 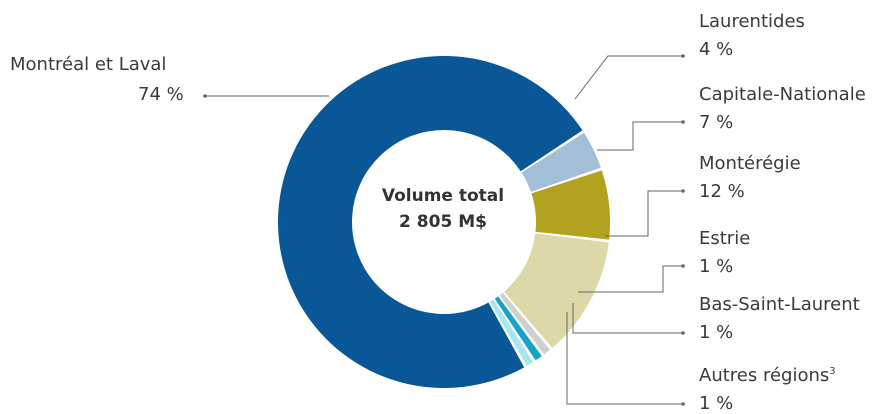 I want to click on leader-dot-montreal-laval, so click(x=205, y=96).